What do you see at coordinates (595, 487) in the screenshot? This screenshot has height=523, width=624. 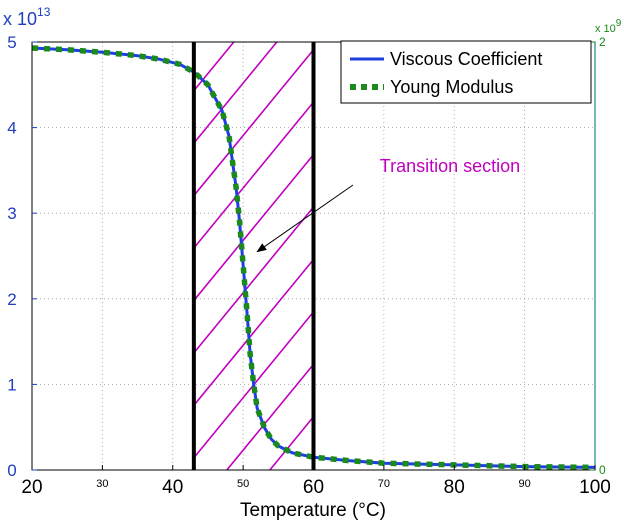 I see `x-tick-label: 100` at bounding box center [595, 487].